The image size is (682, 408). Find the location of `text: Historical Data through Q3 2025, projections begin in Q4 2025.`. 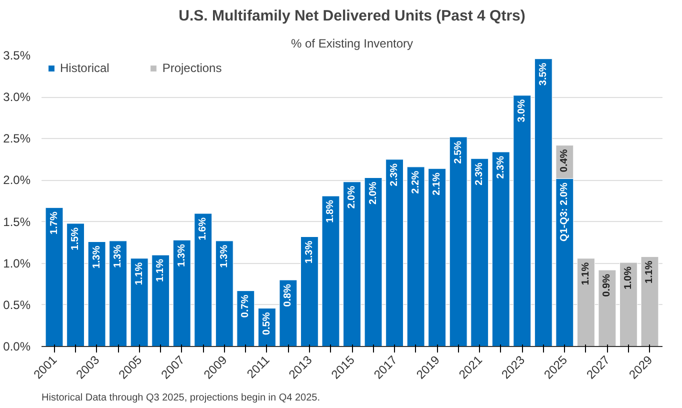

text: Historical Data through Q3 2025, projections begin in Q4 2025. is located at coordinates (181, 398).